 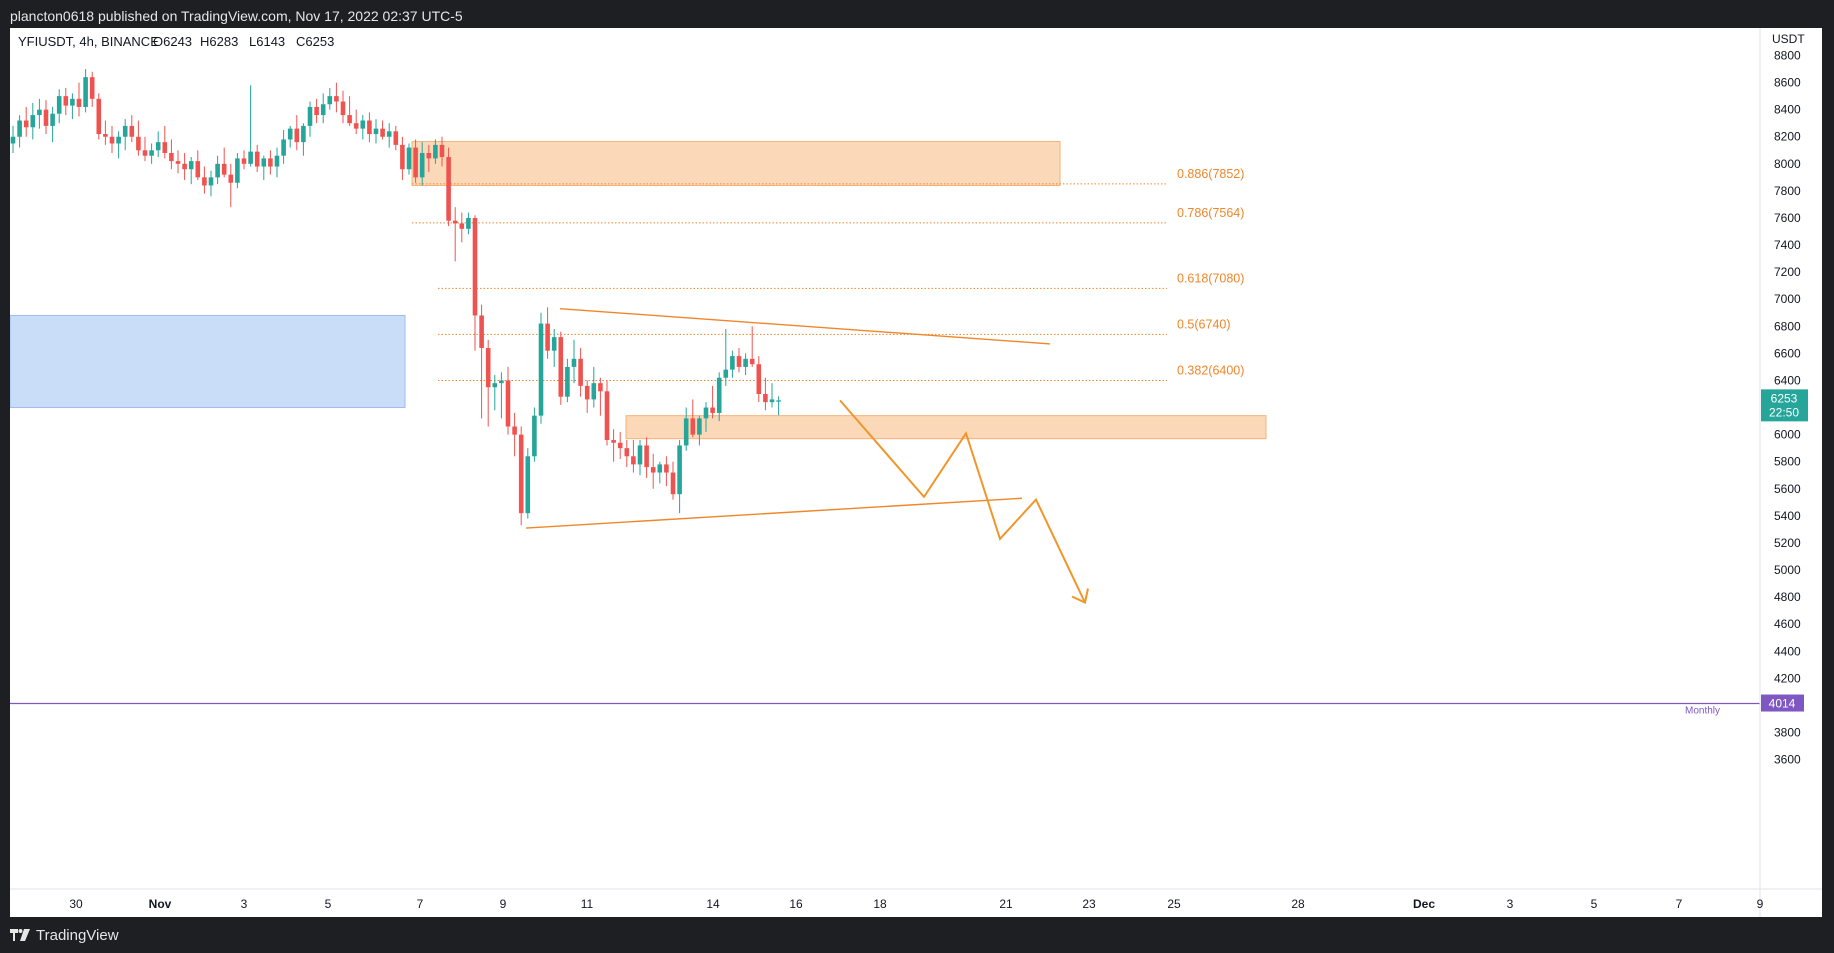 What do you see at coordinates (1787, 597) in the screenshot?
I see `price-tick: 4800` at bounding box center [1787, 597].